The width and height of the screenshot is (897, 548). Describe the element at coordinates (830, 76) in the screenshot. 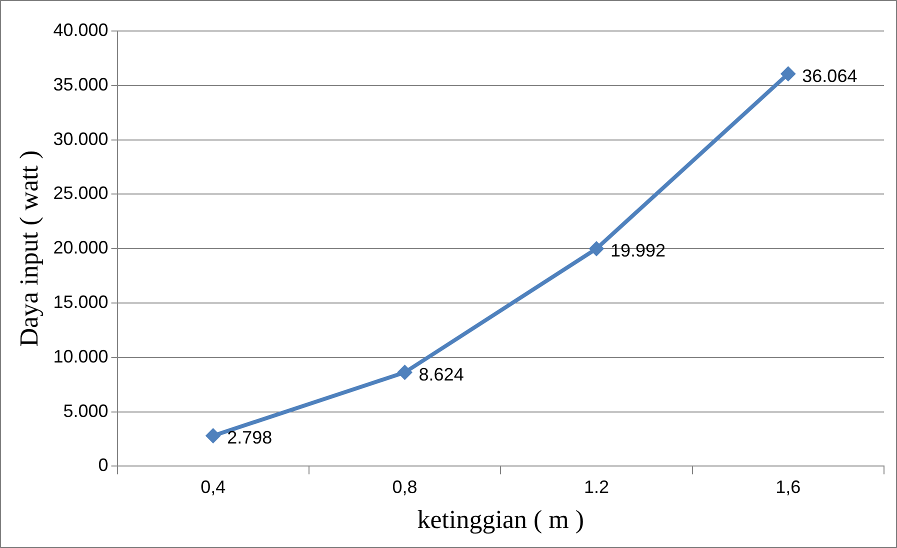

I see `data-label: 36.064` at that location.